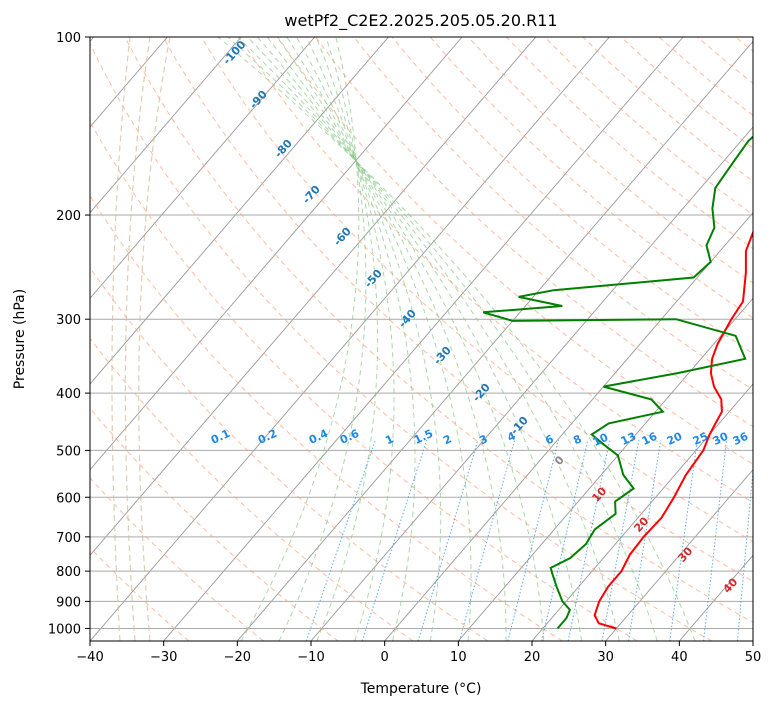 The height and width of the screenshot is (708, 775). What do you see at coordinates (342, 237) in the screenshot?
I see `dry-adiabat-label: -60` at bounding box center [342, 237].